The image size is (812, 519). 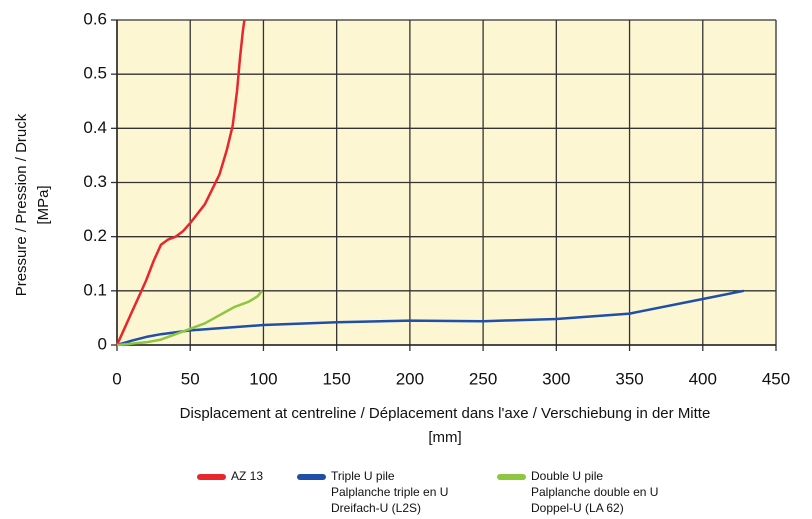 What do you see at coordinates (567, 476) in the screenshot?
I see `legend-label: Double U pile` at bounding box center [567, 476].